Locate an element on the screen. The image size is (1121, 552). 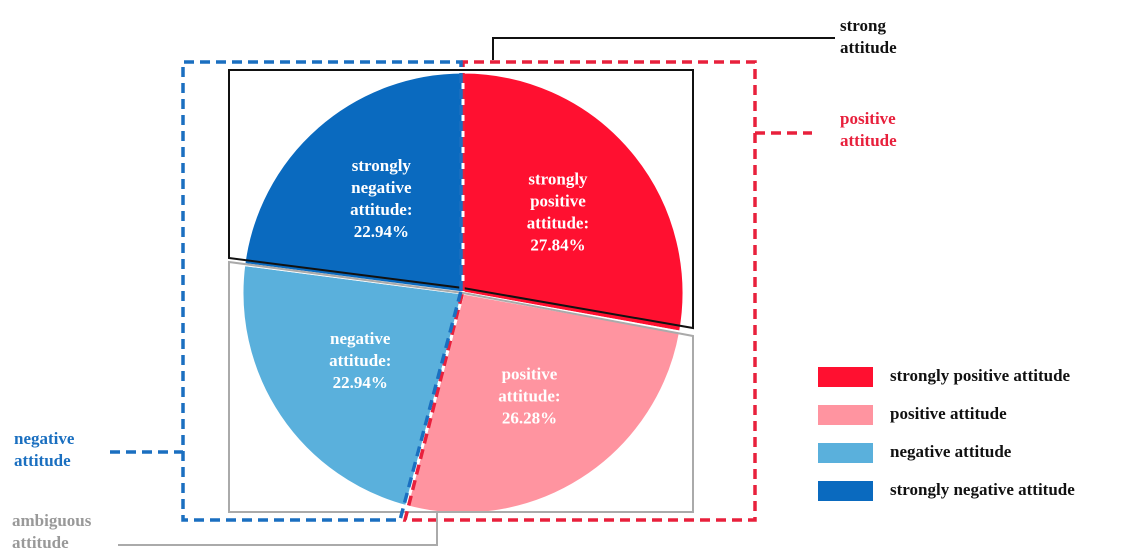
strong-leader is located at coordinates (663, 48).